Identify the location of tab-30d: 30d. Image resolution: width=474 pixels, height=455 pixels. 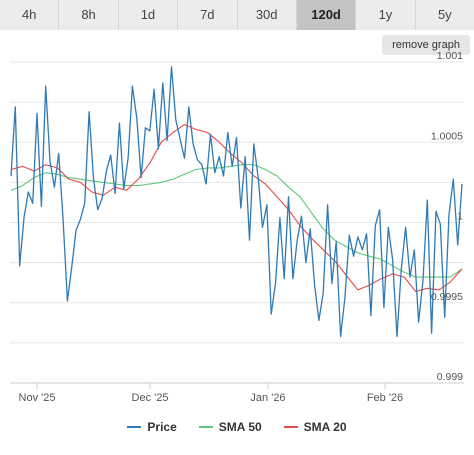
(267, 15).